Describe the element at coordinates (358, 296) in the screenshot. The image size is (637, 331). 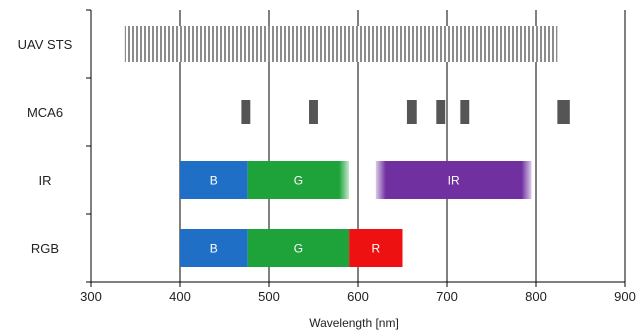
I see `x-tick-label-600: 600` at that location.